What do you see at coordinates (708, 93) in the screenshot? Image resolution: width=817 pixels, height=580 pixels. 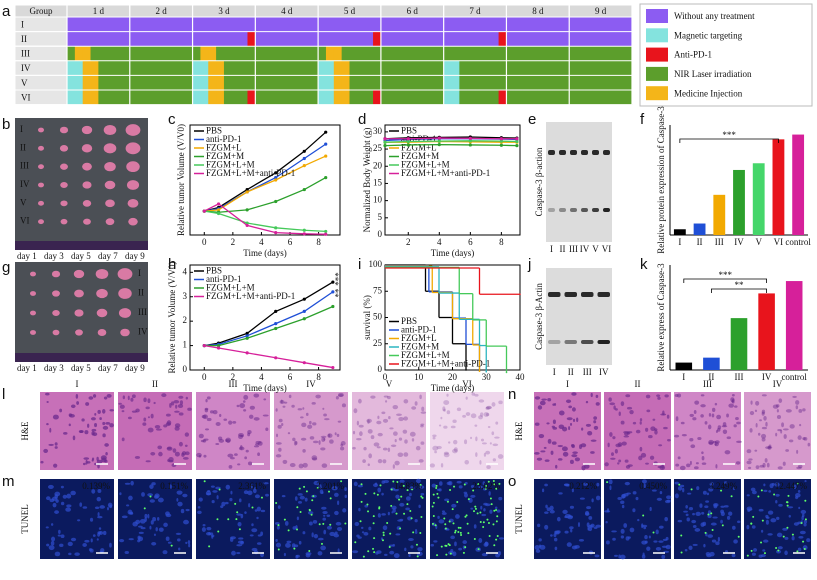 I see `legend-label: Medicine Injection` at bounding box center [708, 93].